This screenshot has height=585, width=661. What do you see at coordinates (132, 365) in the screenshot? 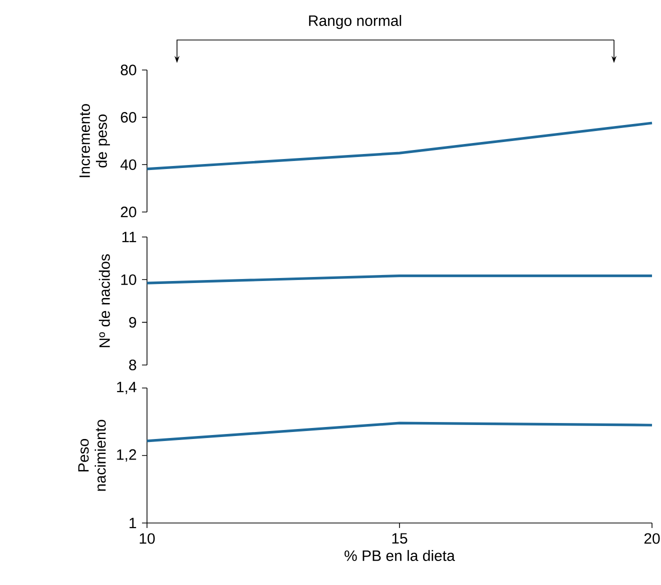
I see `y-tick-label: 8` at bounding box center [132, 365].